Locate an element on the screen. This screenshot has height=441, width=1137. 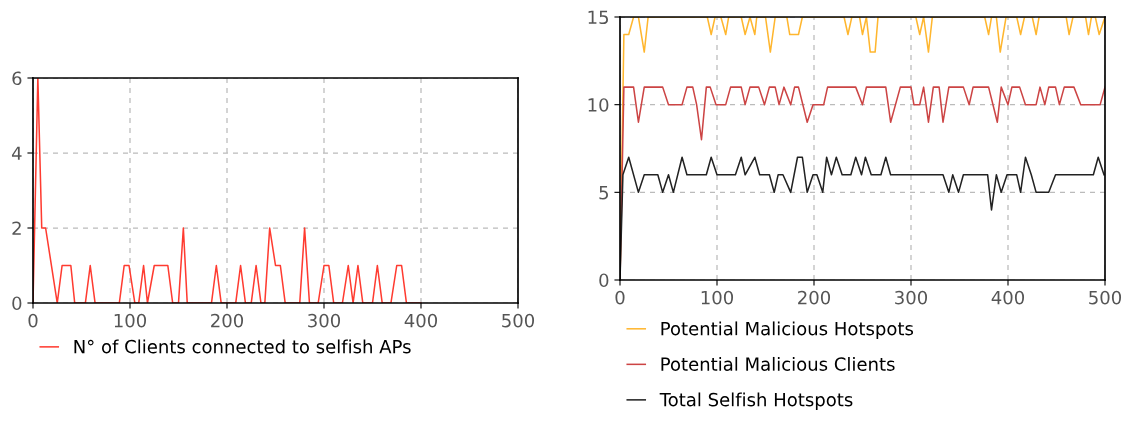
legend-label: Potential Malicious Hotspots is located at coordinates (787, 330).